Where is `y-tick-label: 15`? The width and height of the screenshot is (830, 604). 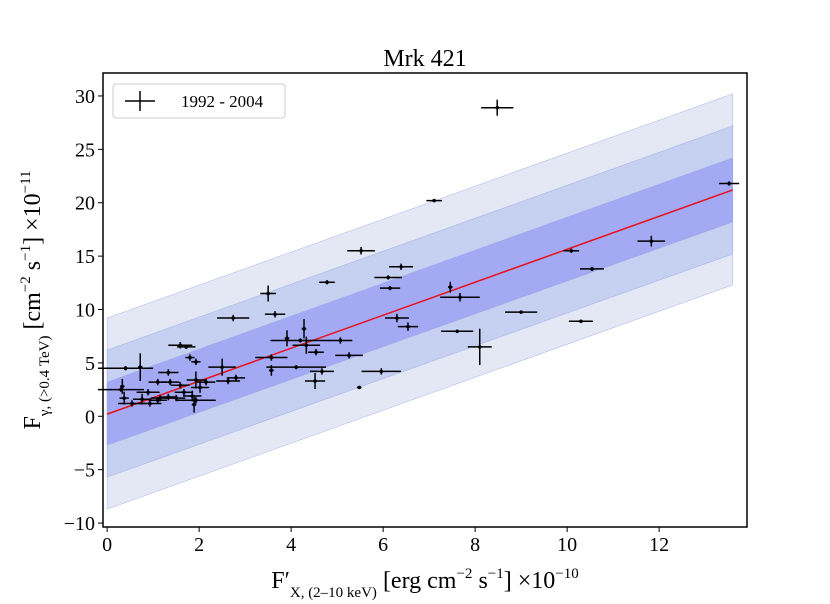
y-tick-label: 15 is located at coordinates (85, 257).